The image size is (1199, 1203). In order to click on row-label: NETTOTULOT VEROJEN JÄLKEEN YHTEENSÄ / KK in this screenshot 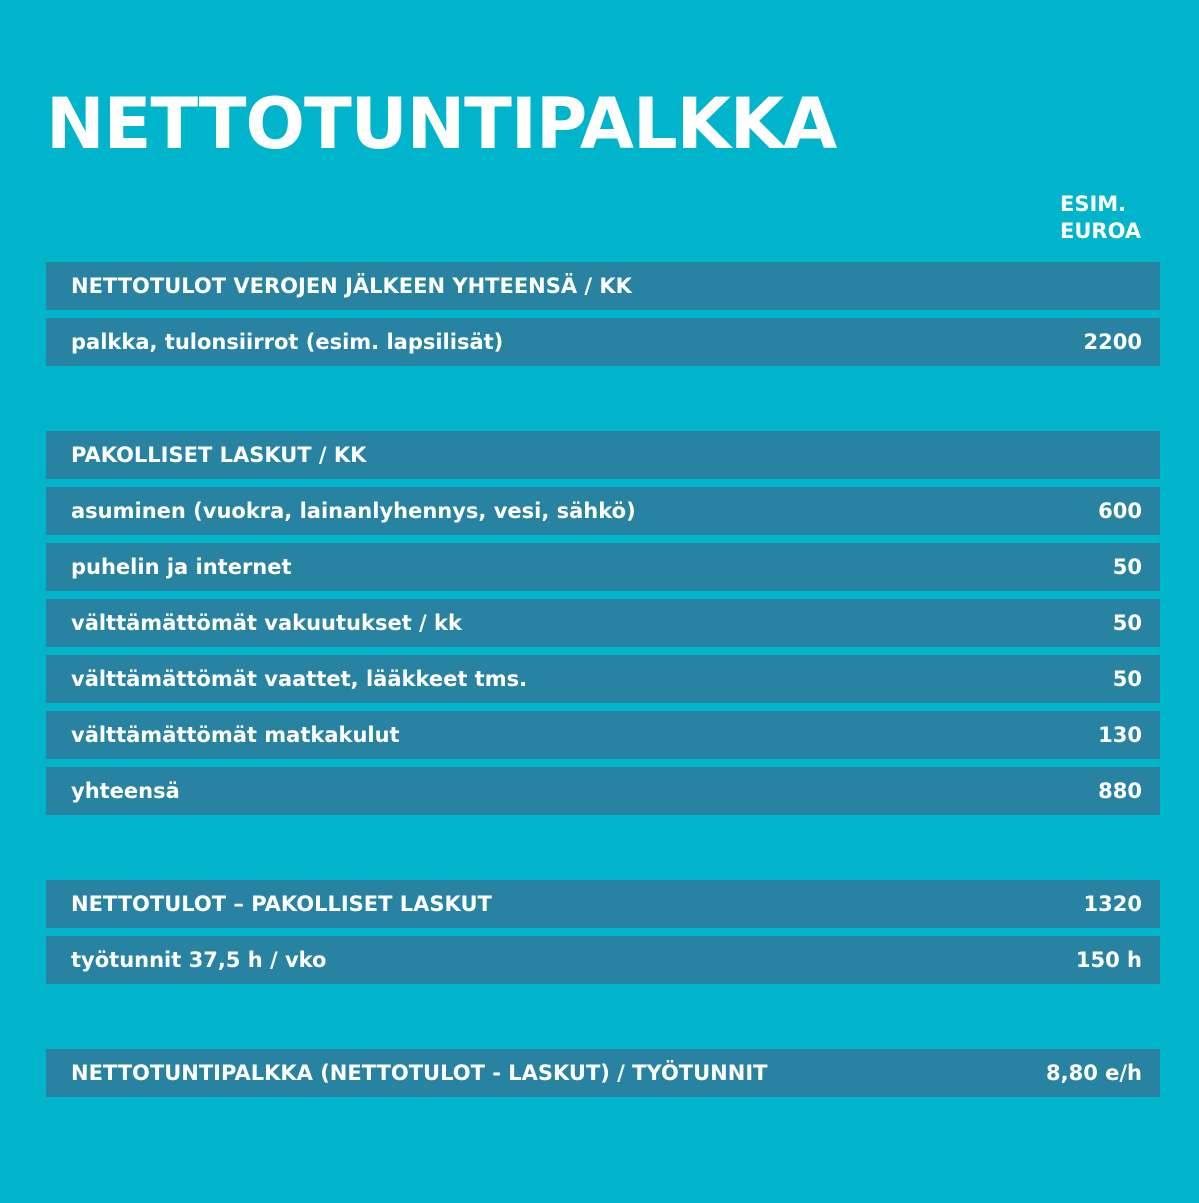, I will do `click(351, 286)`.